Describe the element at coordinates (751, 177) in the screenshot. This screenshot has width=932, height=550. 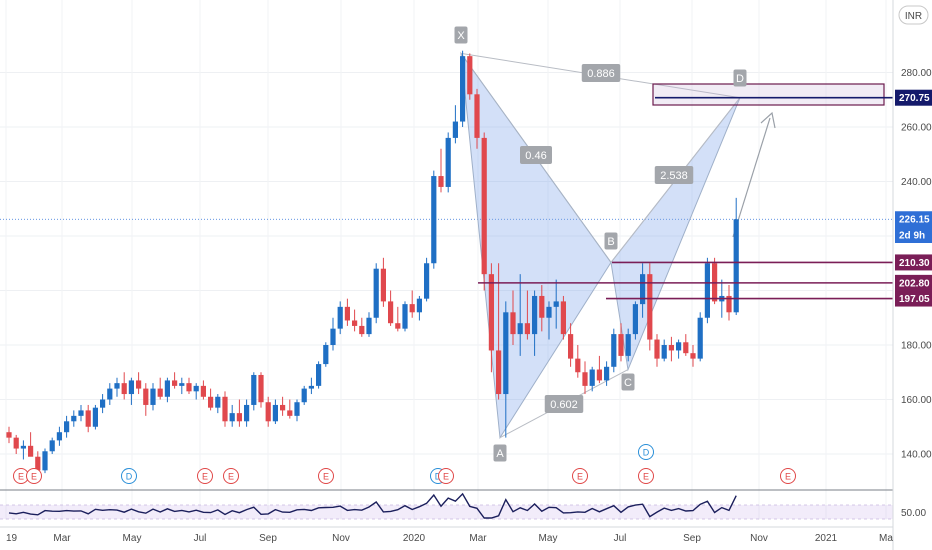
I see `projection-arrow` at that location.